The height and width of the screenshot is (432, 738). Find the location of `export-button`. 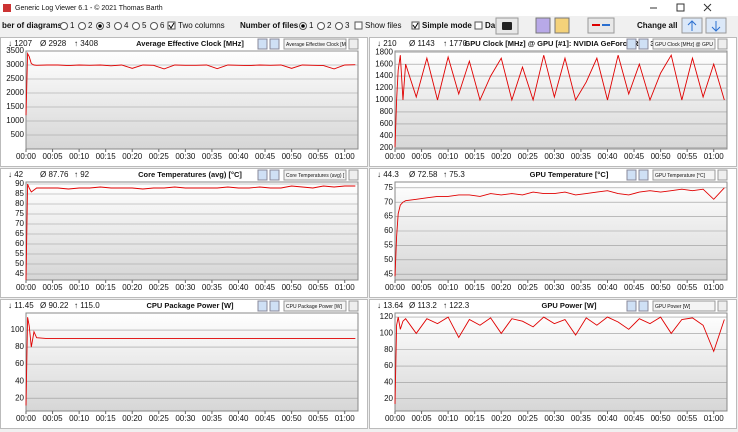

export-button is located at coordinates (562, 25).